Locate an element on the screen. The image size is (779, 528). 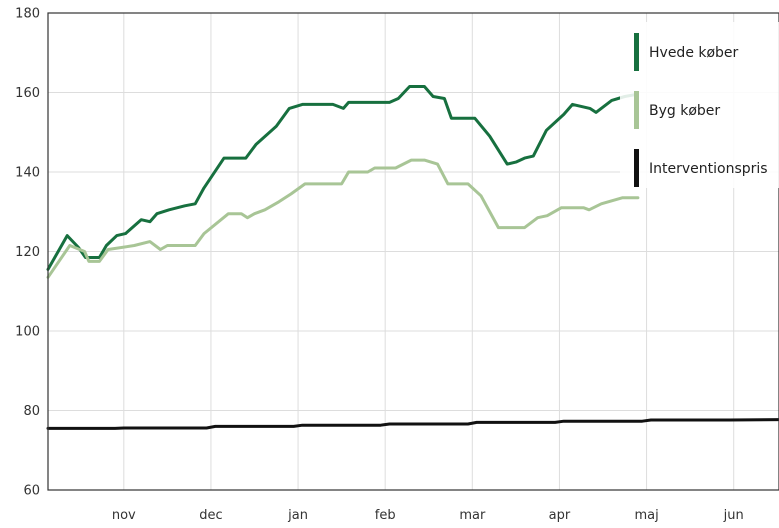
x-tick-label-nov: nov is located at coordinates (124, 515).